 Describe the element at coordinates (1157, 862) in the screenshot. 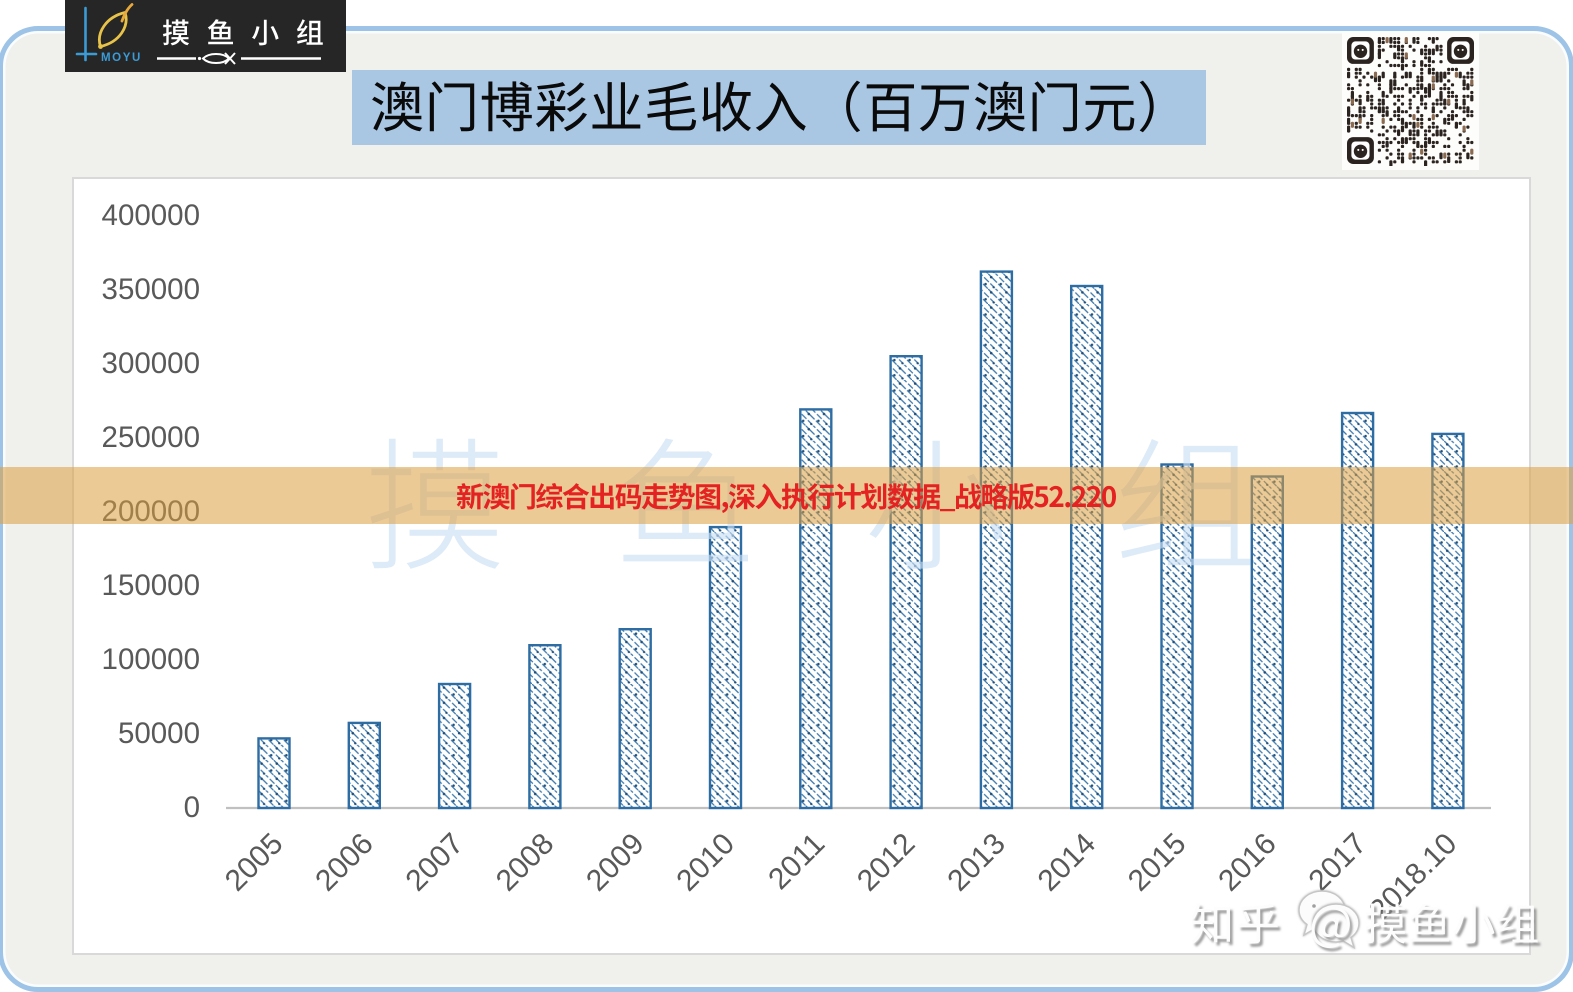

I see `svg-text: 2015` at that location.